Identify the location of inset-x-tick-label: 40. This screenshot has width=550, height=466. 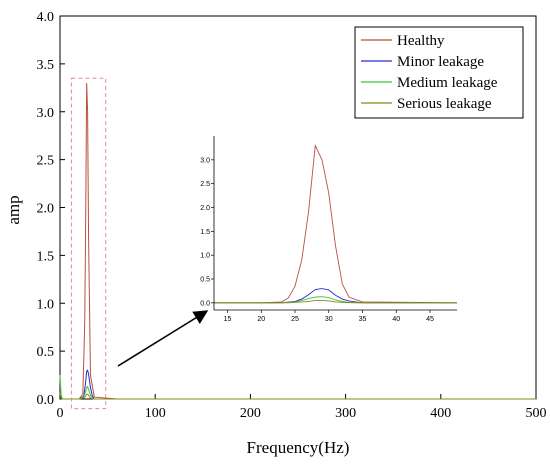
(396, 319).